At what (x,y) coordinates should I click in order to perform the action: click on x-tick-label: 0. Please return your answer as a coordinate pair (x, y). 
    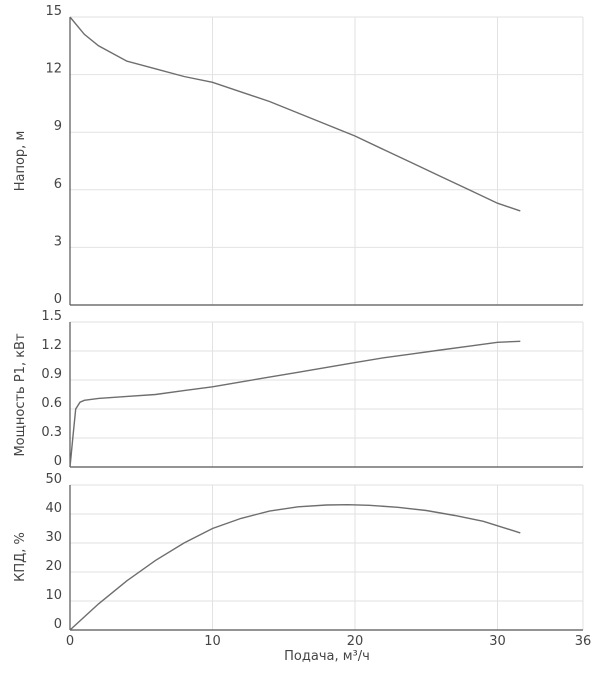
    Looking at the image, I should click on (70, 641).